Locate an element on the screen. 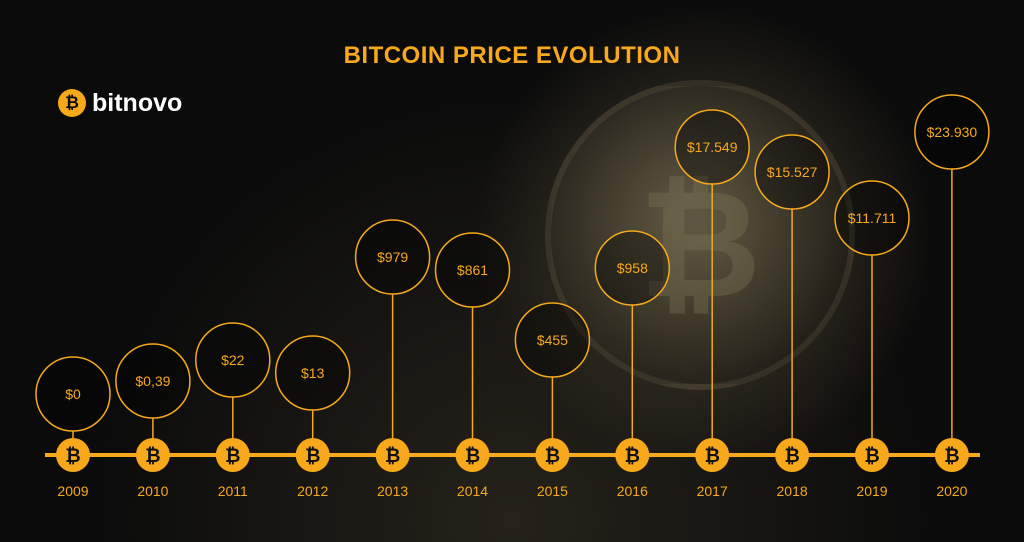 This screenshot has width=1024, height=542. year-label-2011: 2011 is located at coordinates (233, 491).